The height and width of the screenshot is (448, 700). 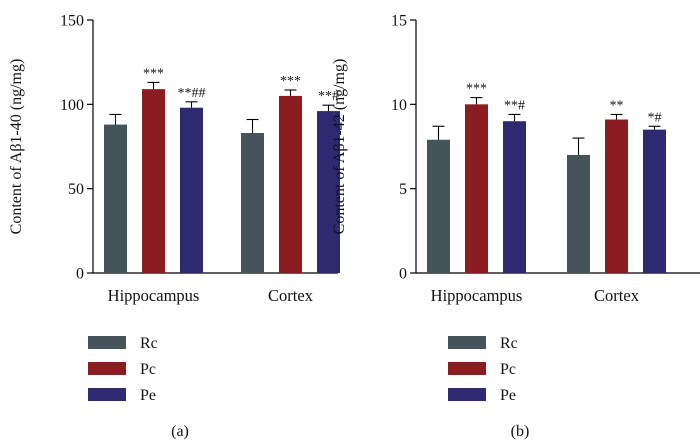 What do you see at coordinates (339, 147) in the screenshot?
I see `y-axis-label: Content of Aβ1-42 (ng/mg)` at bounding box center [339, 147].